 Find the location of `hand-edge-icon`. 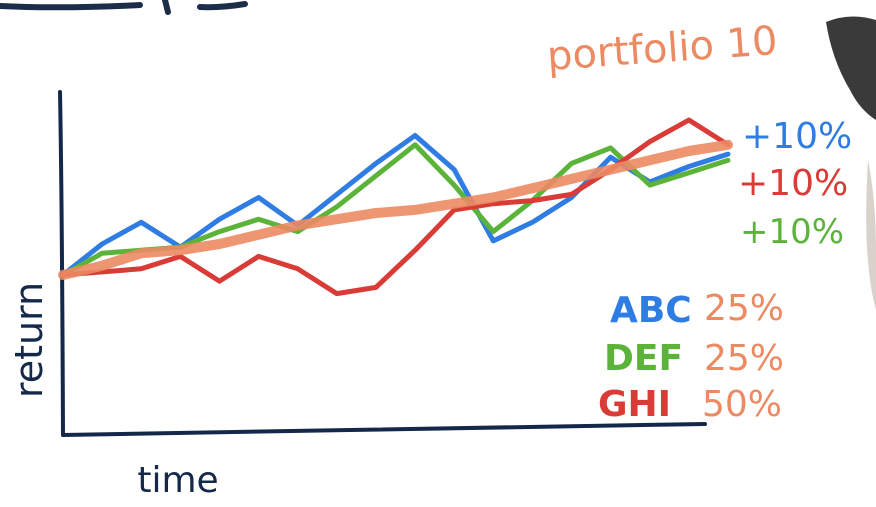

hand-edge-icon is located at coordinates (871, 235).